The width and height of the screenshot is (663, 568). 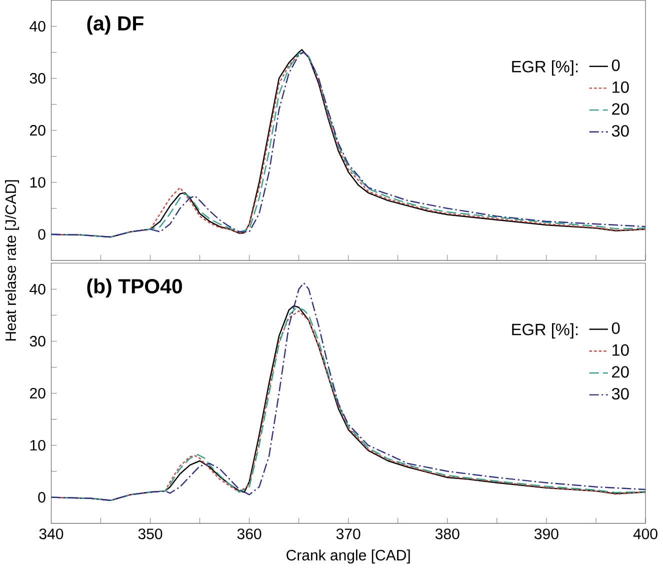 What do you see at coordinates (447, 533) in the screenshot?
I see `x-tick-label: 380` at bounding box center [447, 533].